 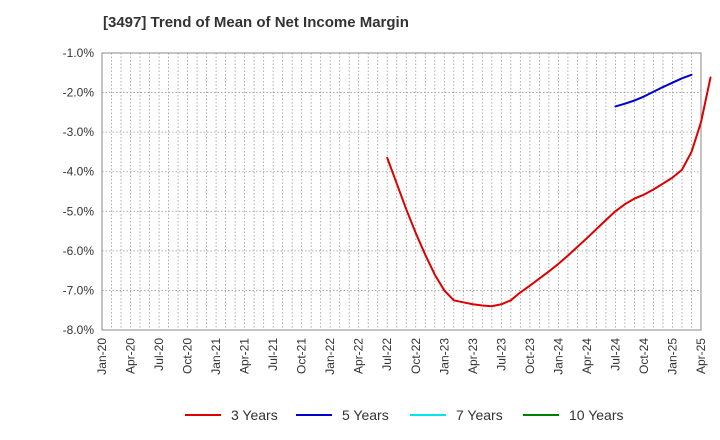 I want to click on y-tick-label: -3.0%, so click(x=79, y=132).